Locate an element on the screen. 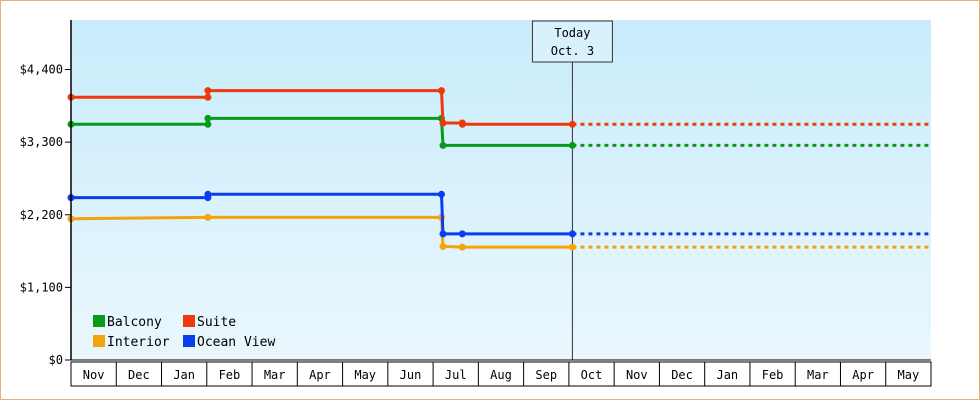  legend-label-interior: Interior is located at coordinates (138, 342).